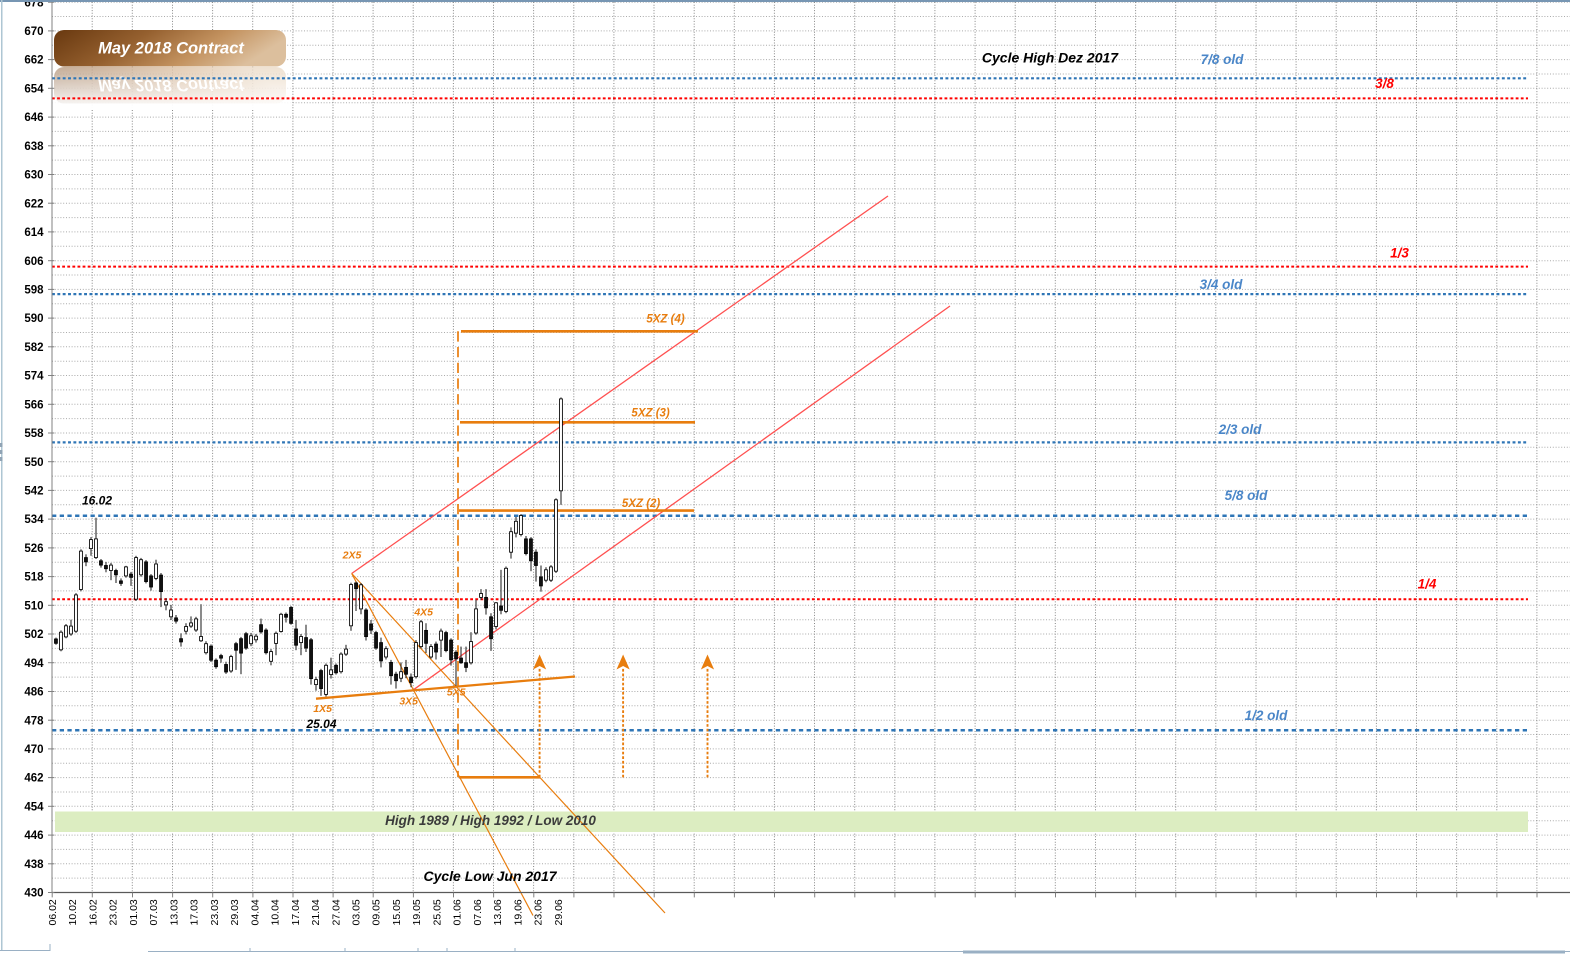 This screenshot has width=1570, height=962. What do you see at coordinates (498, 912) in the screenshot?
I see `svg-text: 13.06` at bounding box center [498, 912].